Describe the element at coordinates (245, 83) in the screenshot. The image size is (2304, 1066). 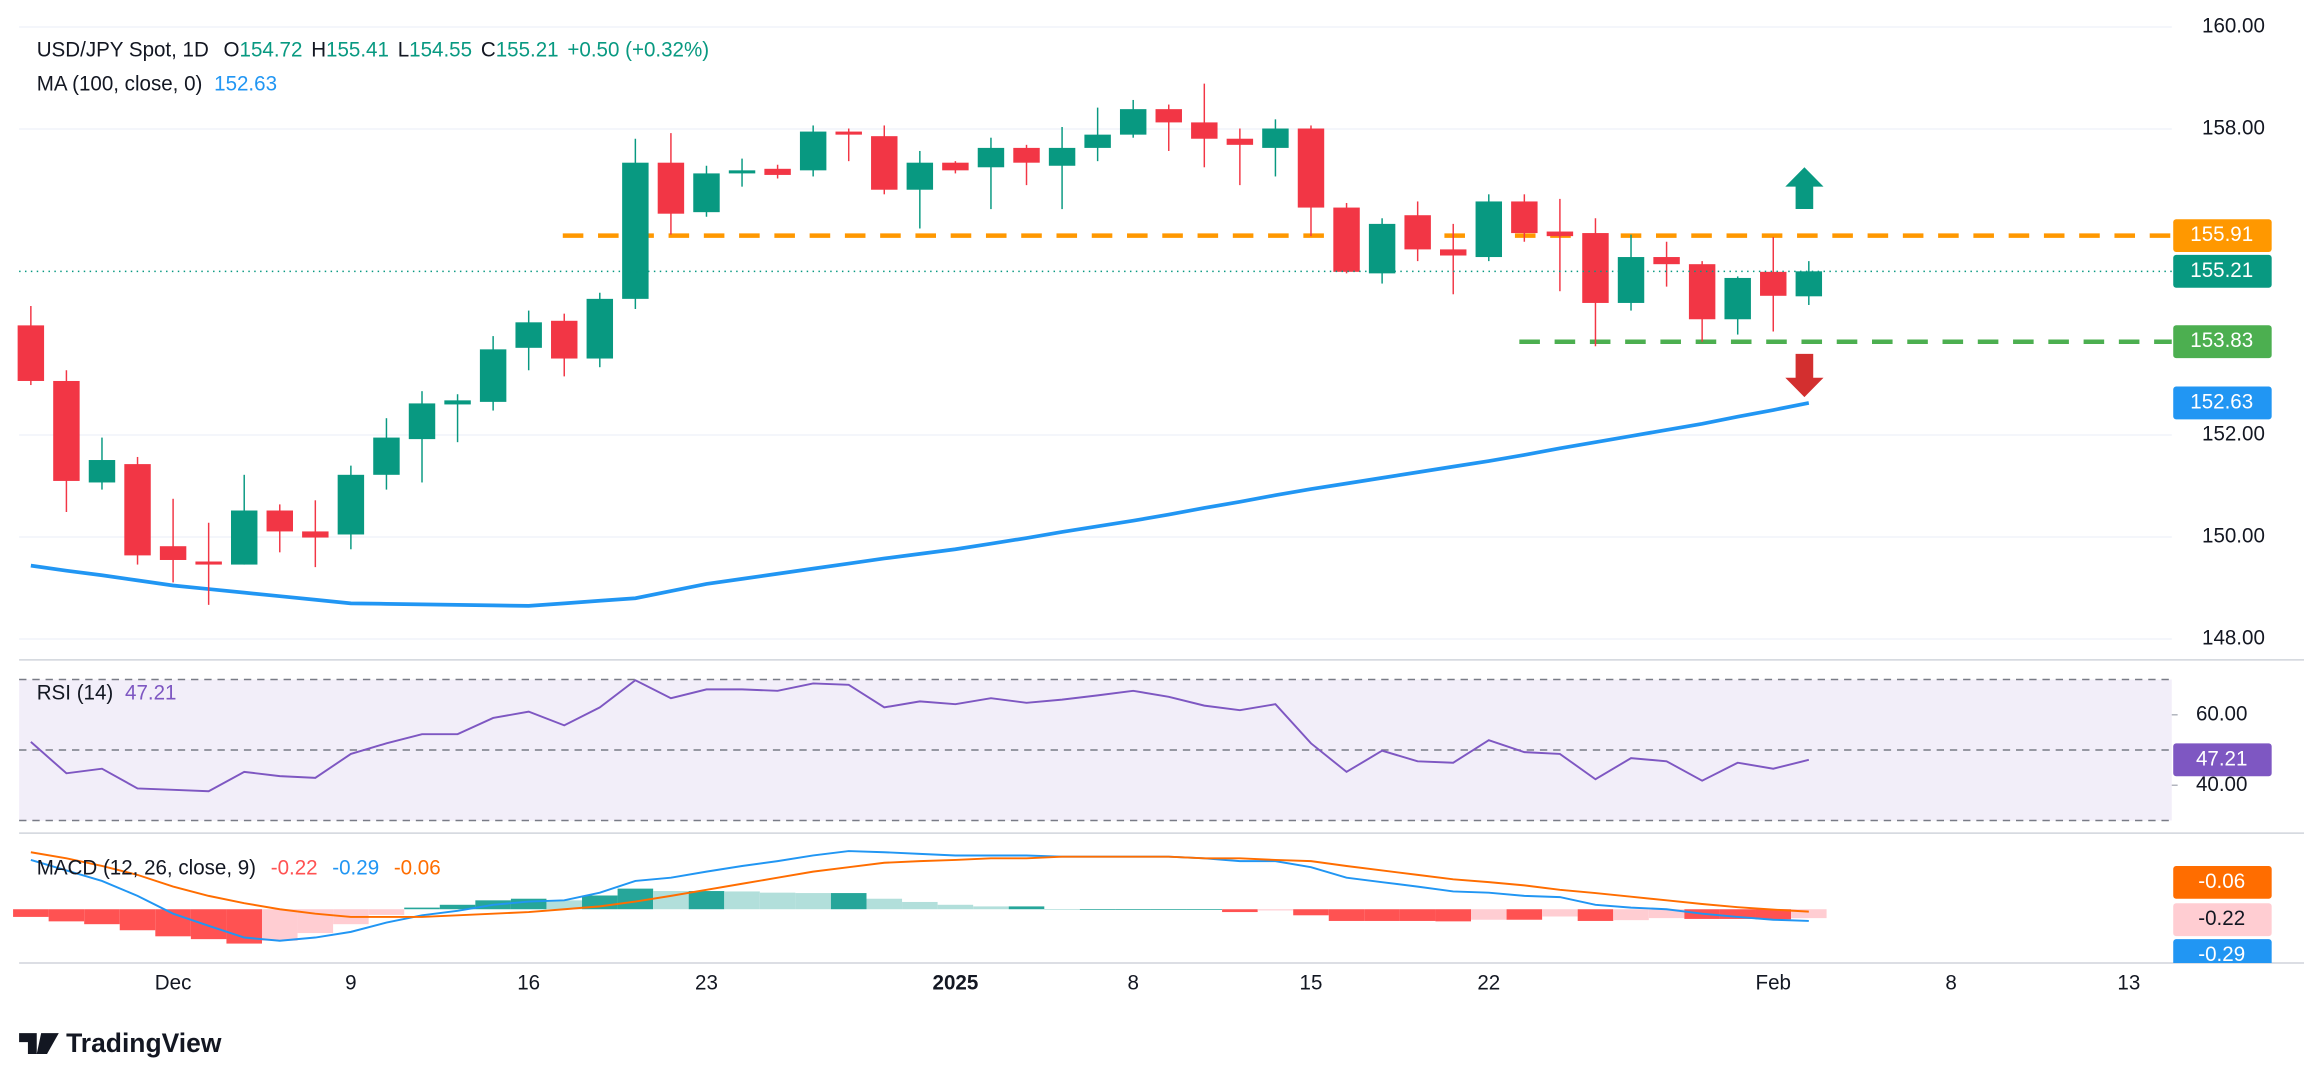
I see `ma-legend-value: 152.63` at that location.